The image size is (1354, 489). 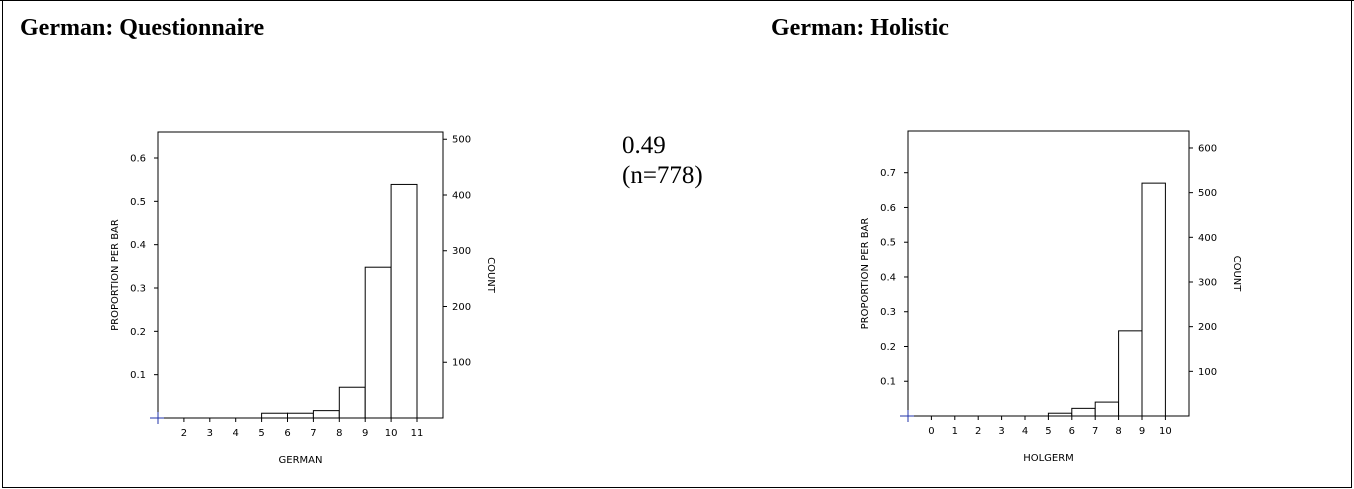 What do you see at coordinates (644, 145) in the screenshot?
I see `correlation-value: 0.49` at bounding box center [644, 145].